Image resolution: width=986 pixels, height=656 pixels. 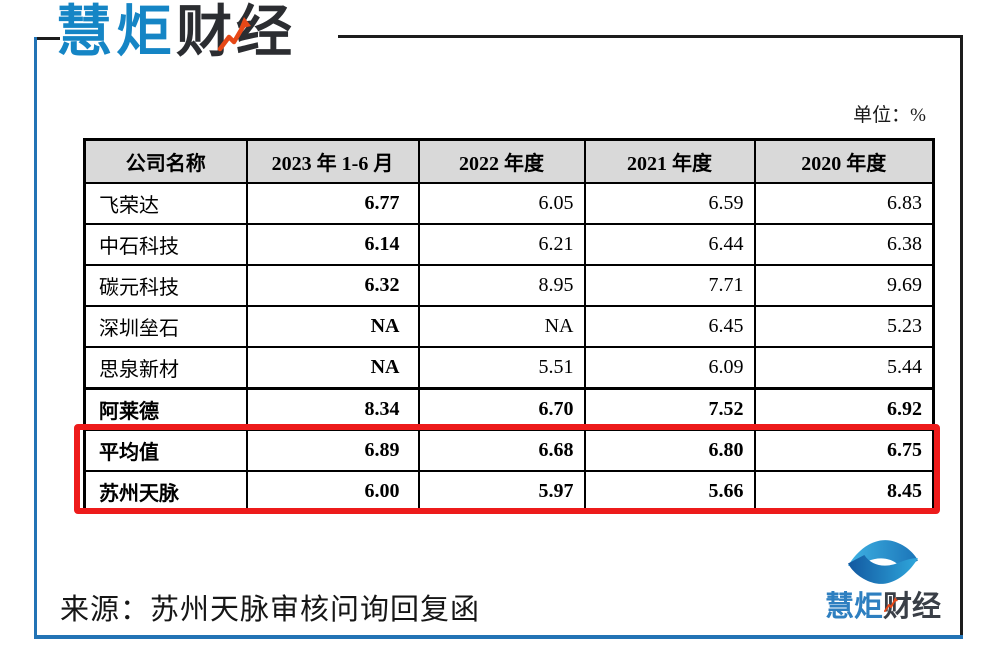 I want to click on frame-bottom-line, so click(x=498, y=637).